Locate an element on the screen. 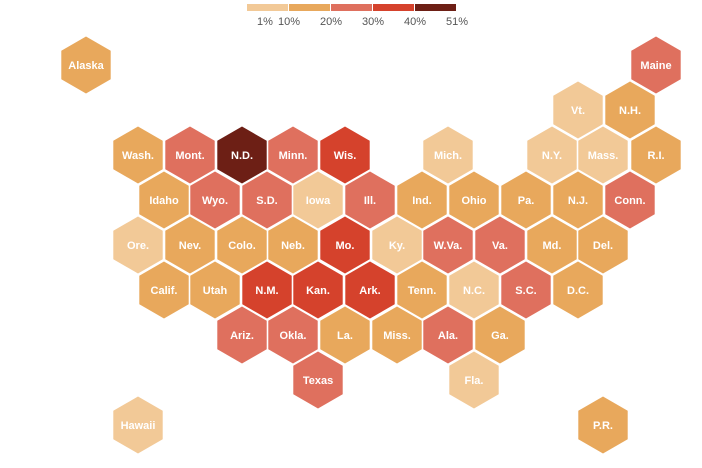 The width and height of the screenshot is (702, 468). state-label: S.C. is located at coordinates (525, 291).